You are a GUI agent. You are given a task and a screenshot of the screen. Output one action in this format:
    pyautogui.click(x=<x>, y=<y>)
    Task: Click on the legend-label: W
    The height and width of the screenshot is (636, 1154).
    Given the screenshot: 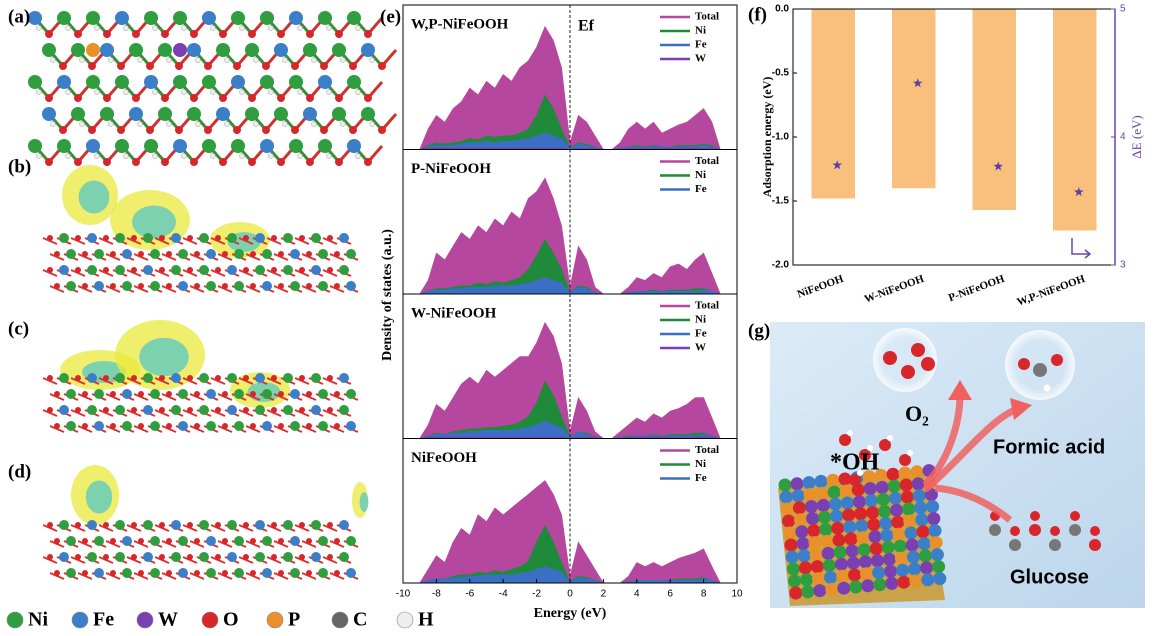 What is the action you would take?
    pyautogui.click(x=168, y=620)
    